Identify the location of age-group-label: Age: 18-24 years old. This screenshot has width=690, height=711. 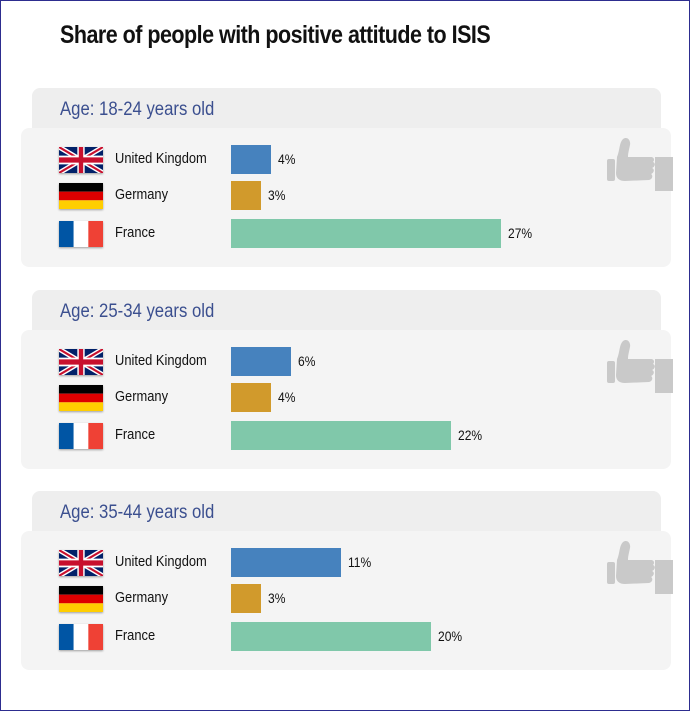
(137, 109).